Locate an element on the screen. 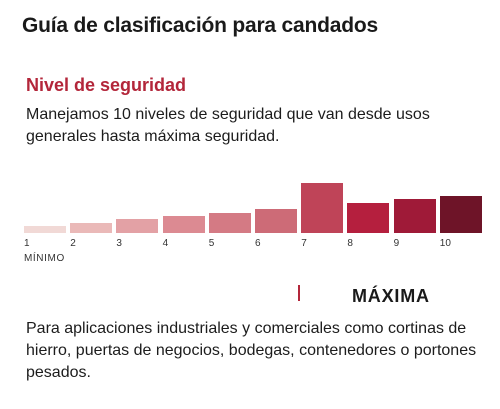 The height and width of the screenshot is (409, 500). level-tick-4: 4 is located at coordinates (165, 243).